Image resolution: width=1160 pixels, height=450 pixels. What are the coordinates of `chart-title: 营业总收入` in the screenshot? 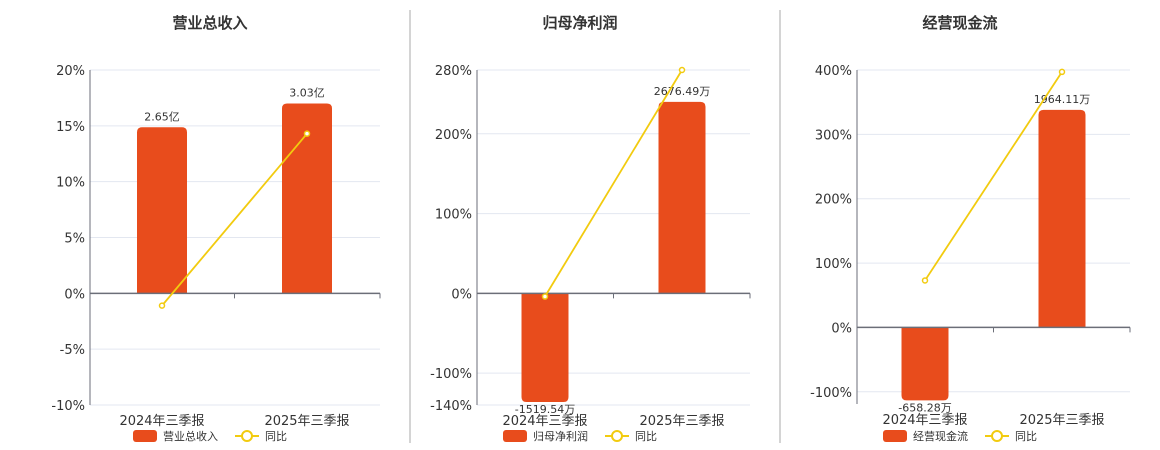 It's located at (209, 23).